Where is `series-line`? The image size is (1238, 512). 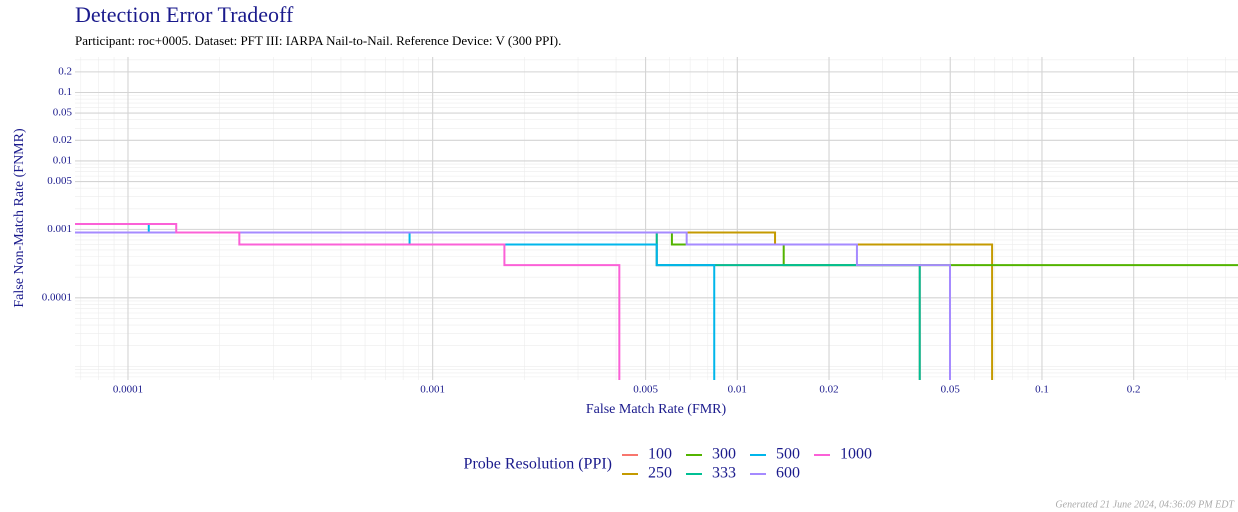 series-line is located at coordinates (348, 301).